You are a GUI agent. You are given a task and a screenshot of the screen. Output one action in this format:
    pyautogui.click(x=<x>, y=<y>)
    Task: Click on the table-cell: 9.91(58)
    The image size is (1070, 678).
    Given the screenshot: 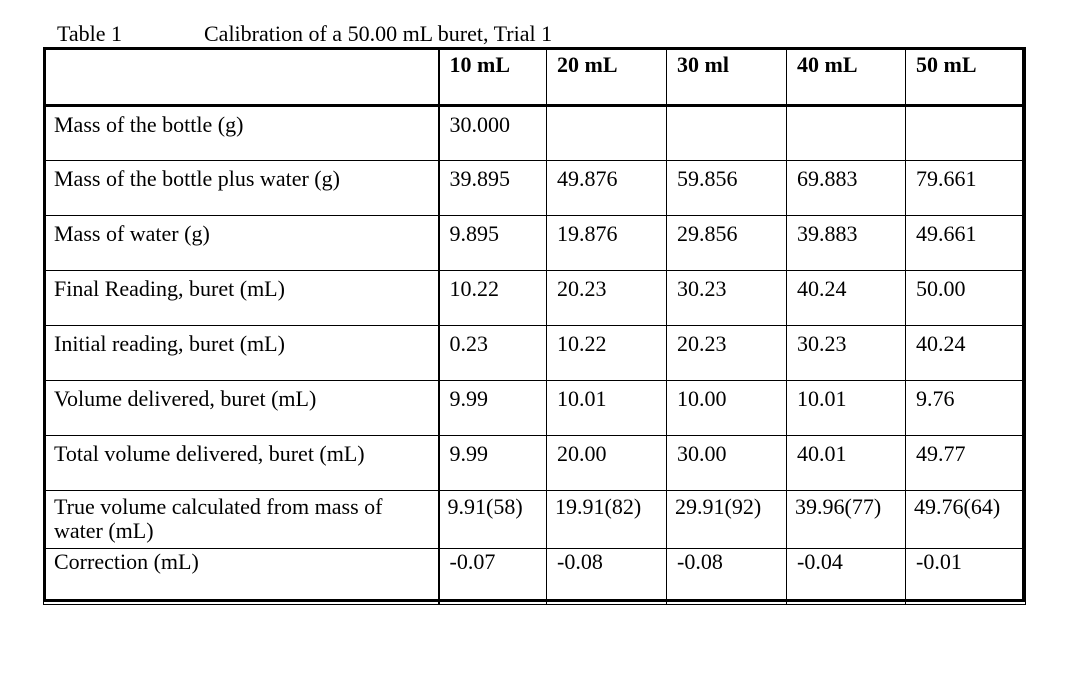 What is the action you would take?
    pyautogui.click(x=492, y=519)
    